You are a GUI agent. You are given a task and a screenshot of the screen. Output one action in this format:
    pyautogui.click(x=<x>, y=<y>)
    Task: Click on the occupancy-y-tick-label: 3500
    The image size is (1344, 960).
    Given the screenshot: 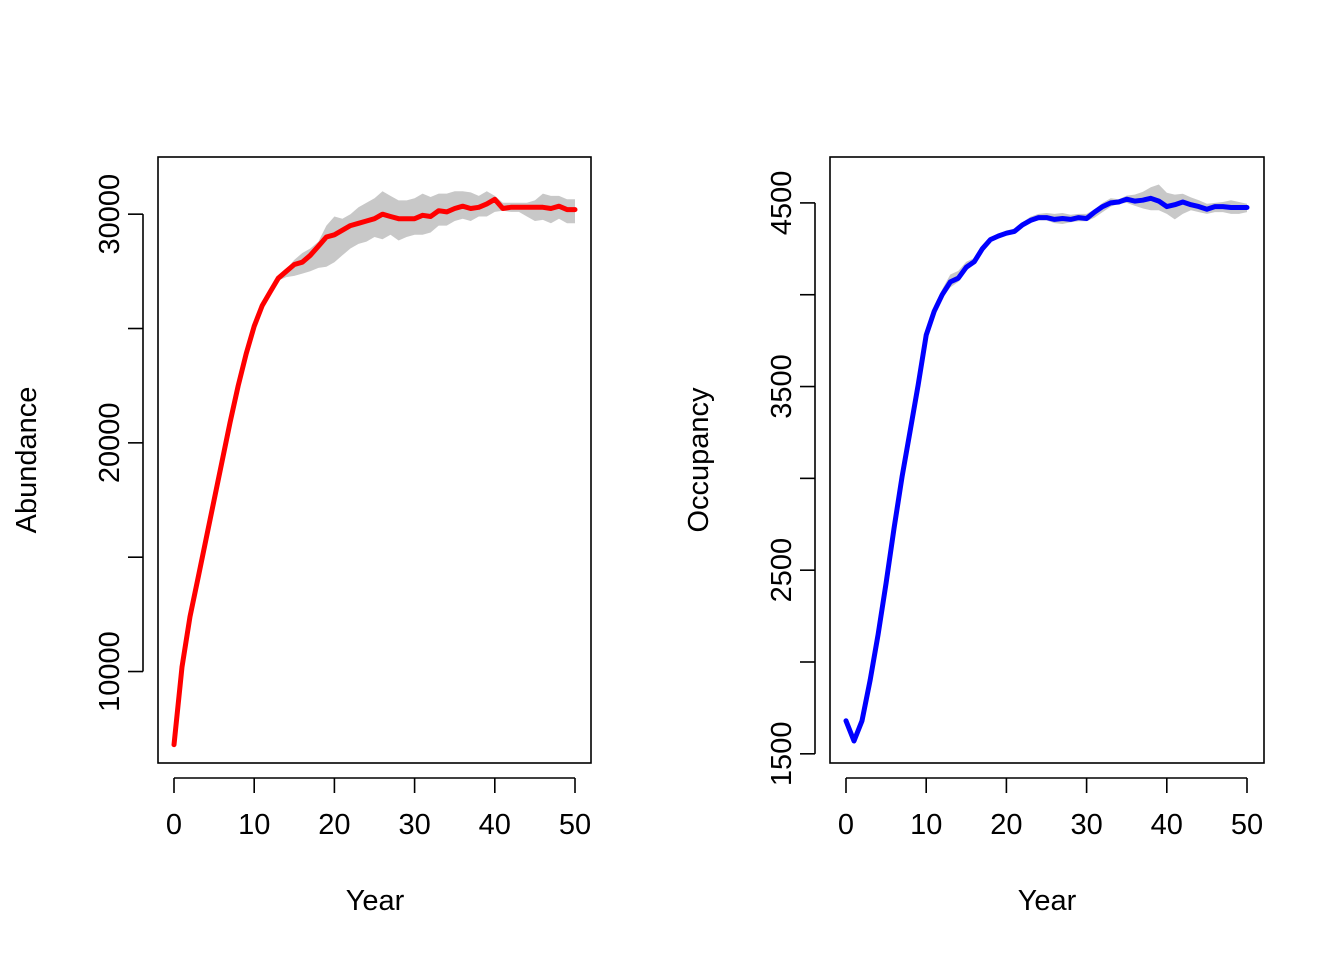 What is the action you would take?
    pyautogui.click(x=782, y=386)
    